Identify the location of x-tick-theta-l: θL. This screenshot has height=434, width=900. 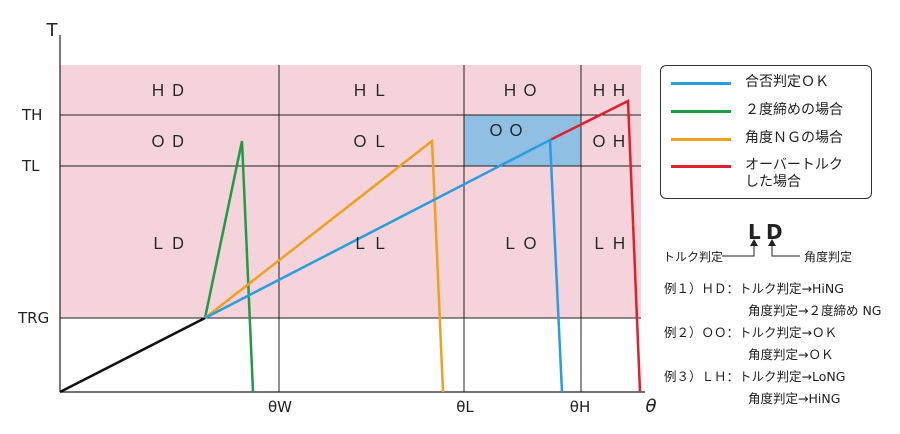
(465, 407).